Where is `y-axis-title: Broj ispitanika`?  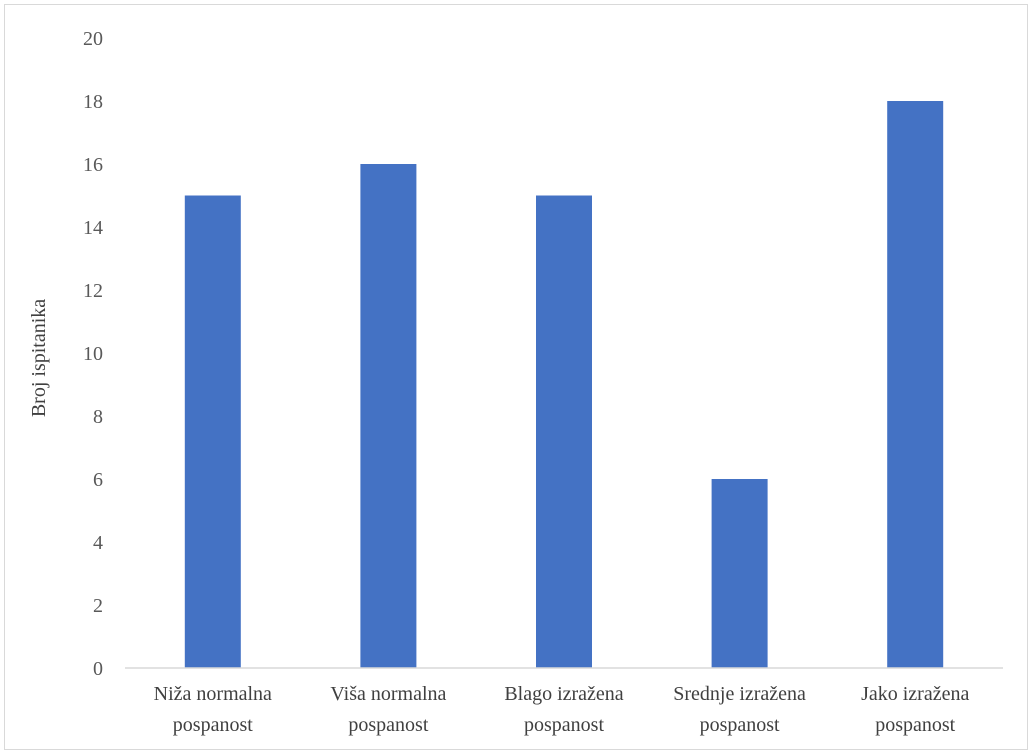 y-axis-title: Broj ispitanika is located at coordinates (39, 358).